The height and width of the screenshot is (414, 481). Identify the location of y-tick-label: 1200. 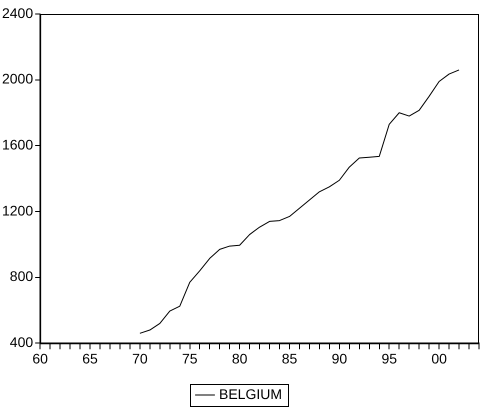
(18, 210).